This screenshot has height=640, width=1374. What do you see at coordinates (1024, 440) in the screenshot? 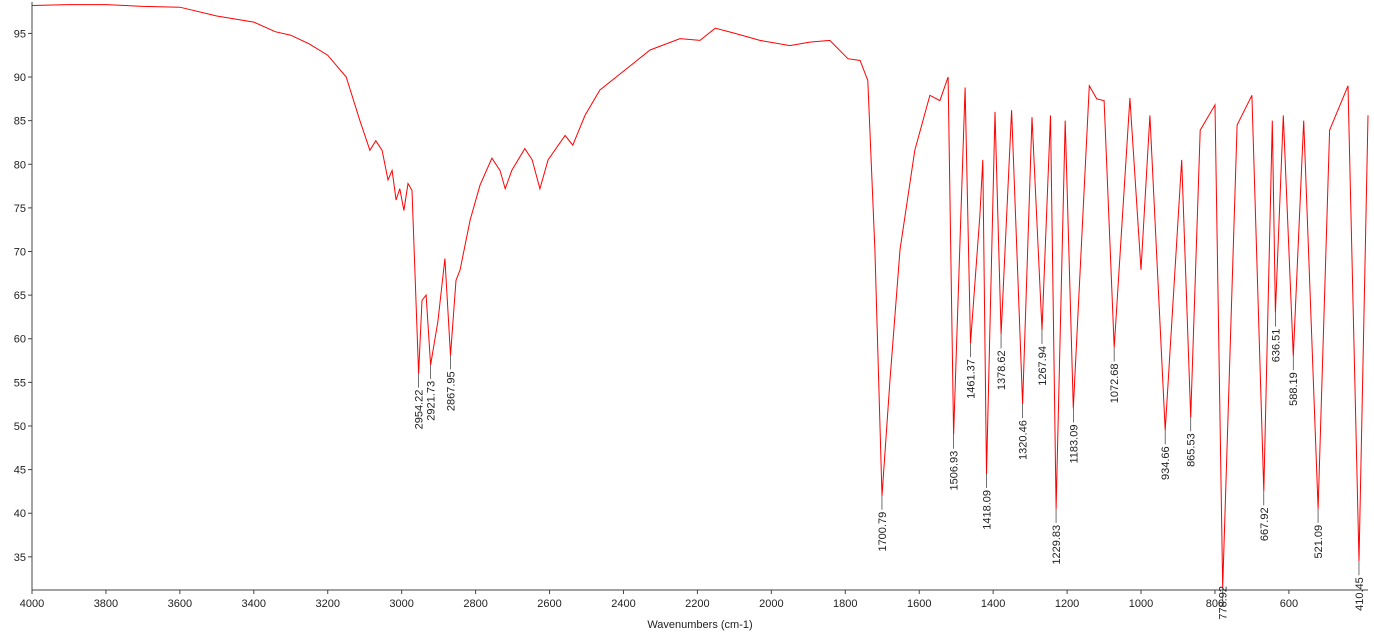
I see `peak-label: 1320.46` at bounding box center [1024, 440].